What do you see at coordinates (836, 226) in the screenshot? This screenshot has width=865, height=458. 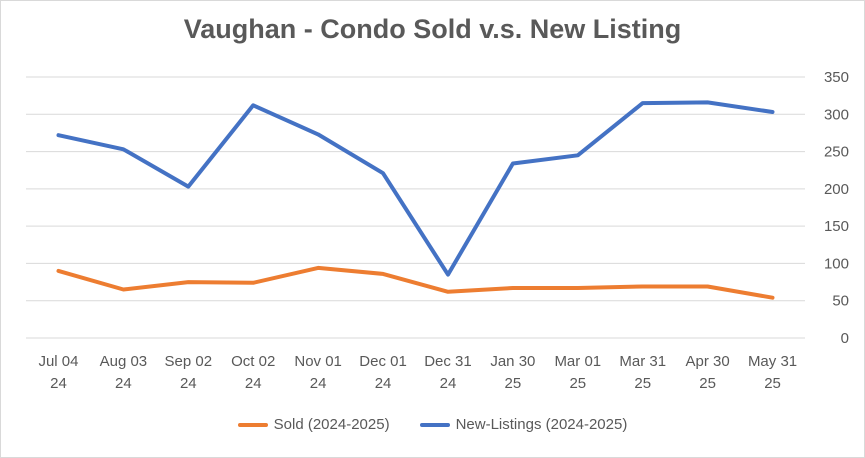 I see `y-tick-label: 150` at bounding box center [836, 226].